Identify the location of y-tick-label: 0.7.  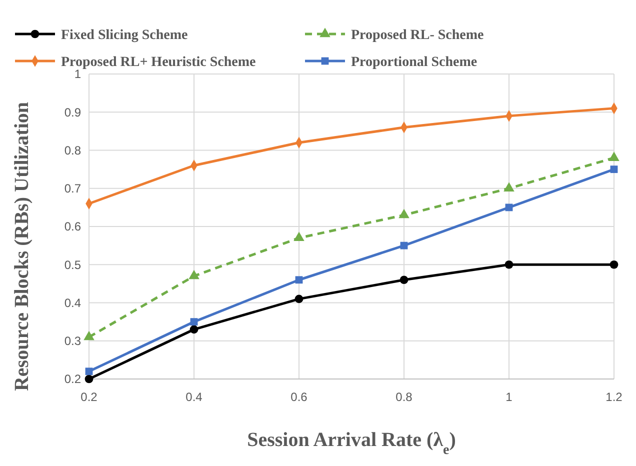
(73, 189).